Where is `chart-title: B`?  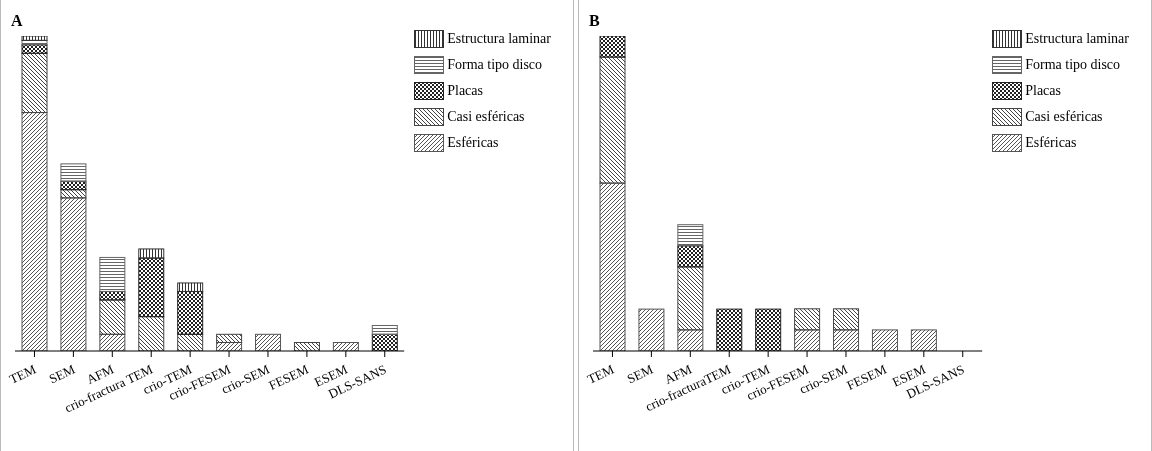
chart-title: B is located at coordinates (594, 21).